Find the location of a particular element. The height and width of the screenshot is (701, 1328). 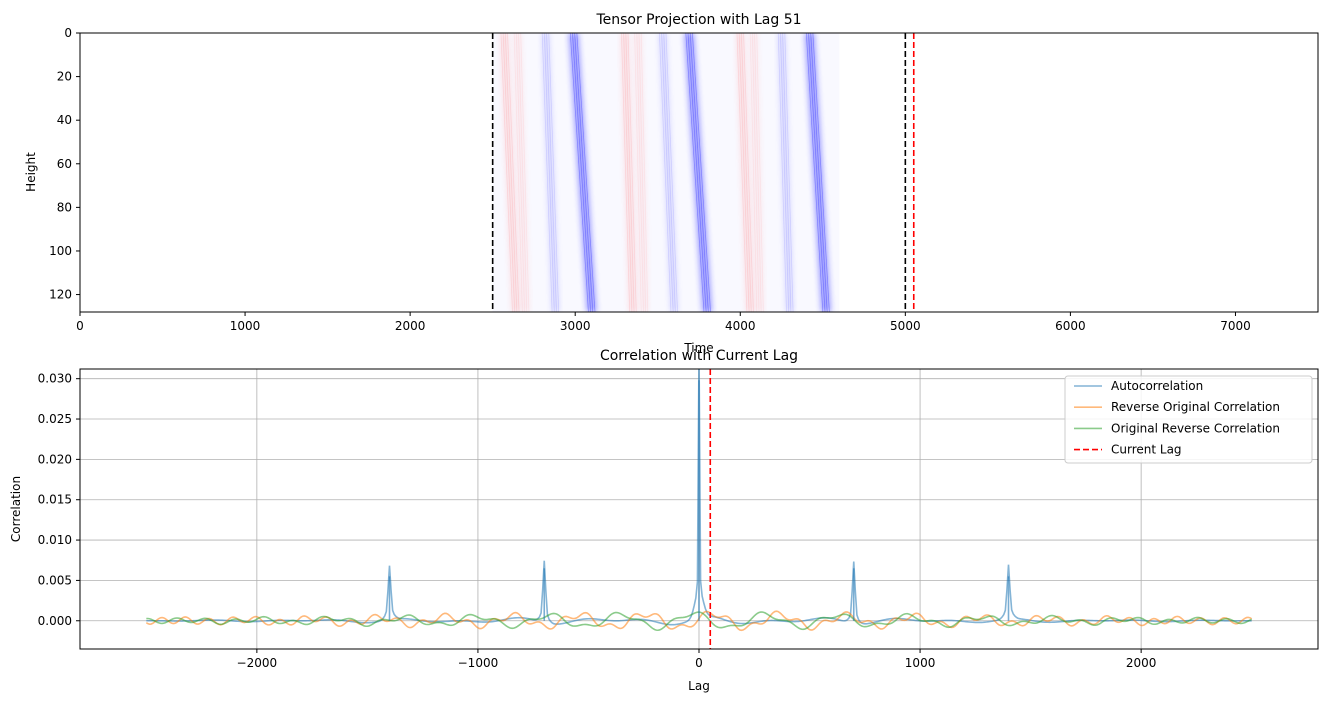

correlation-x-tick-label: −1000 is located at coordinates (478, 663).